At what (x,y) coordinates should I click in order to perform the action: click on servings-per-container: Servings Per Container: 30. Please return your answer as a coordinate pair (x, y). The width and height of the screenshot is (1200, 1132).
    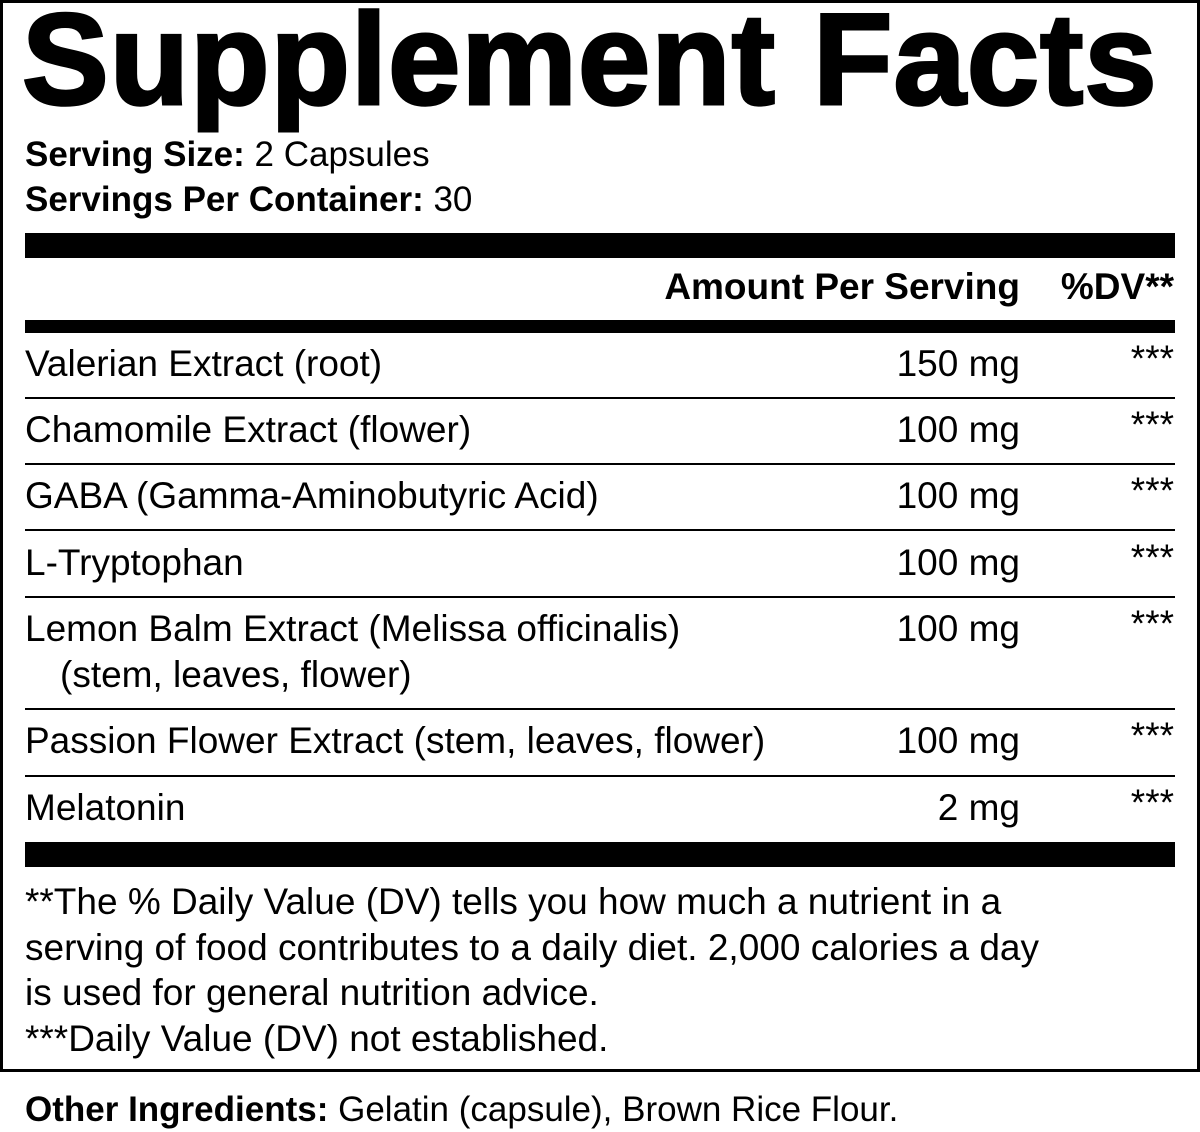
    Looking at the image, I should click on (248, 200).